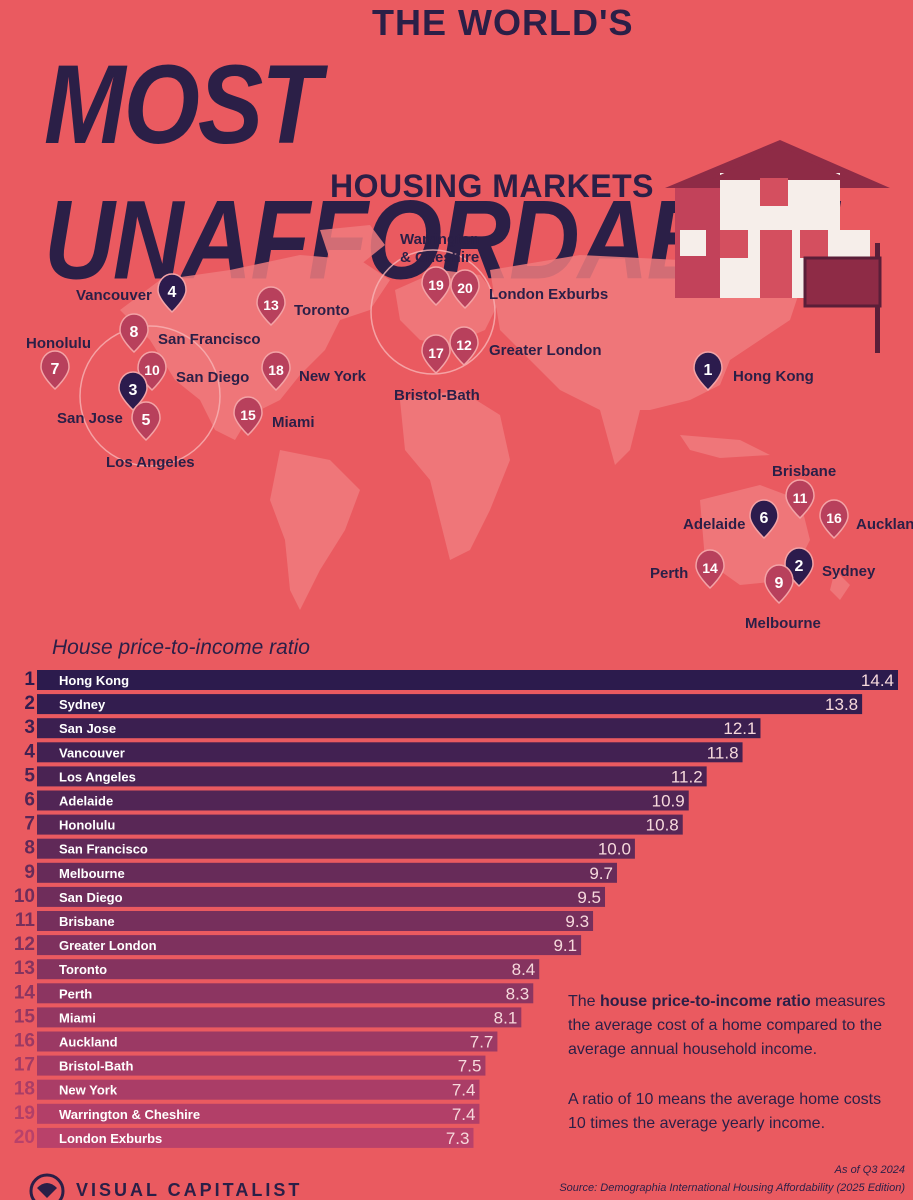 This screenshot has height=1200, width=913. I want to click on map-pin-rank: 12, so click(464, 345).